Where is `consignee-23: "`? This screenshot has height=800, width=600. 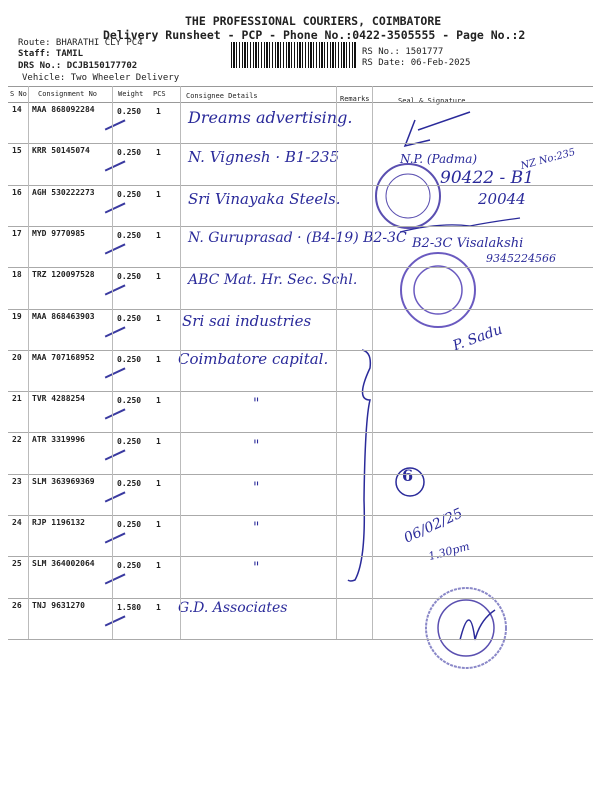 consignee-23: " is located at coordinates (256, 488).